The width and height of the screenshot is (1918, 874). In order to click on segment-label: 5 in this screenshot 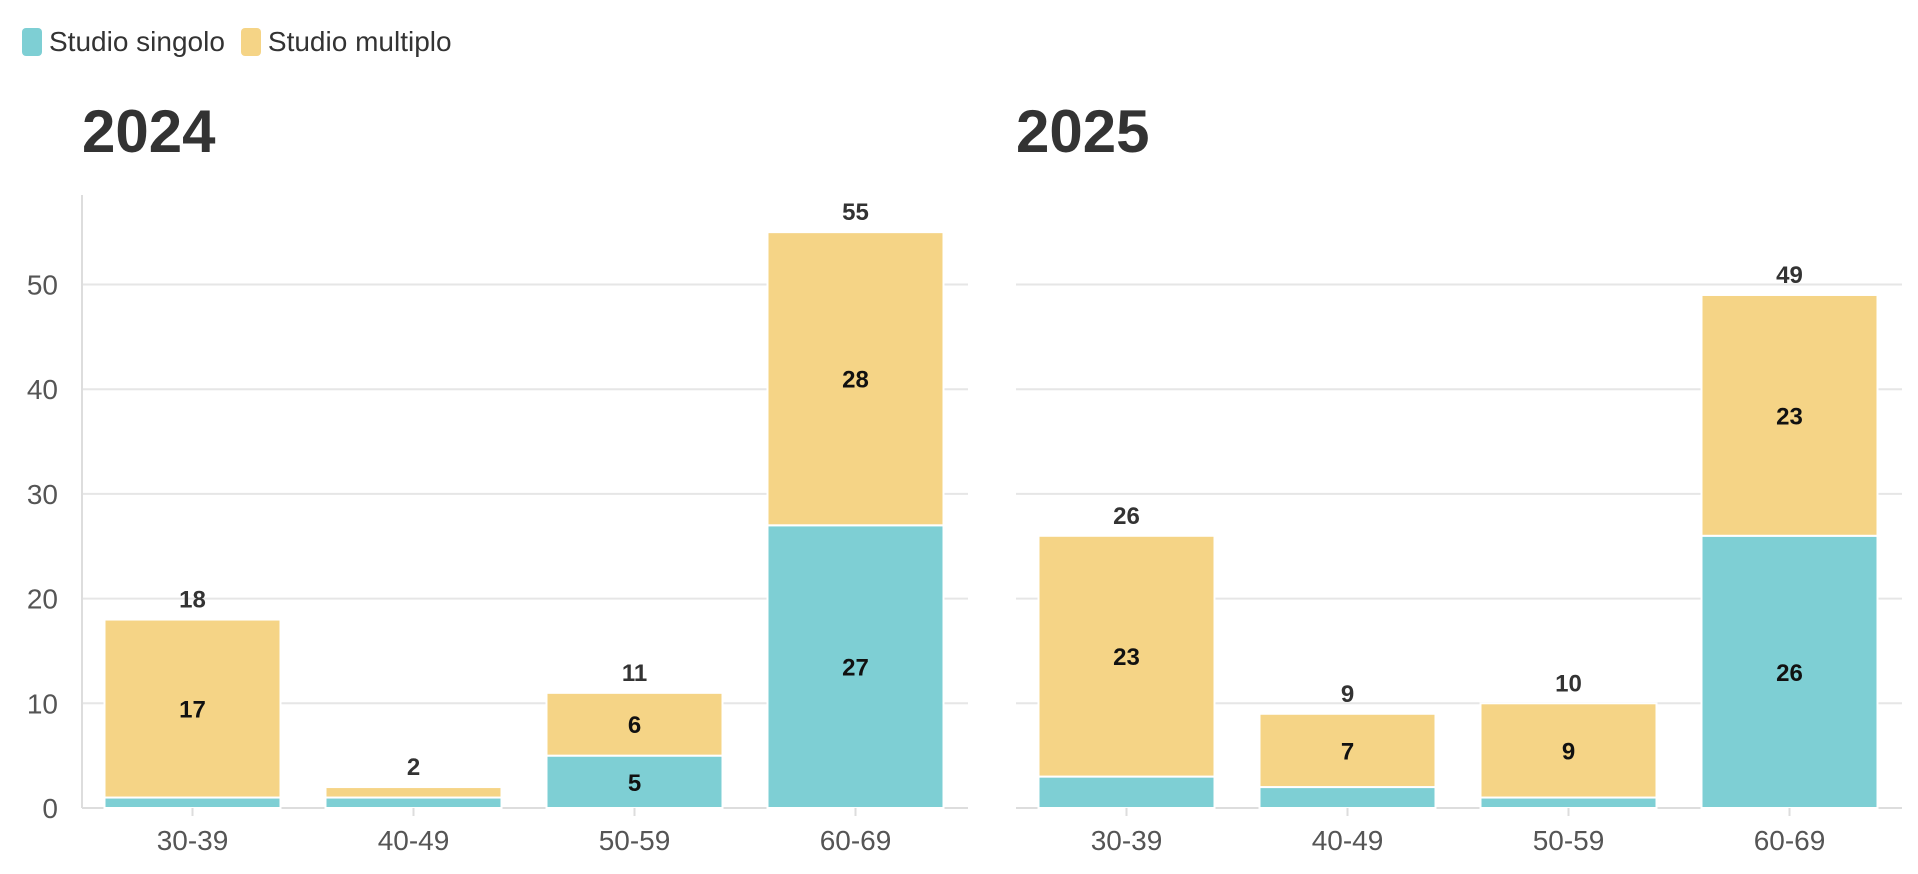, I will do `click(634, 783)`.